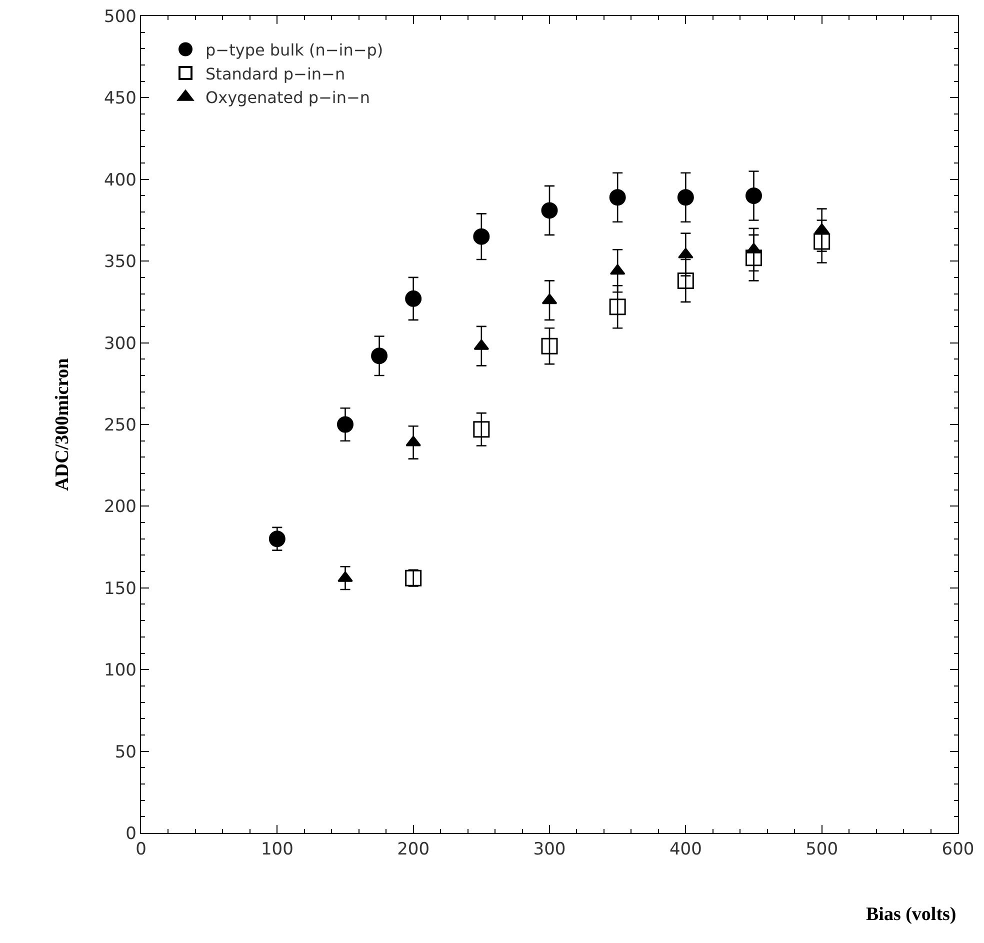 This screenshot has height=943, width=984. I want to click on legend-label: Standard p−in−n, so click(276, 74).